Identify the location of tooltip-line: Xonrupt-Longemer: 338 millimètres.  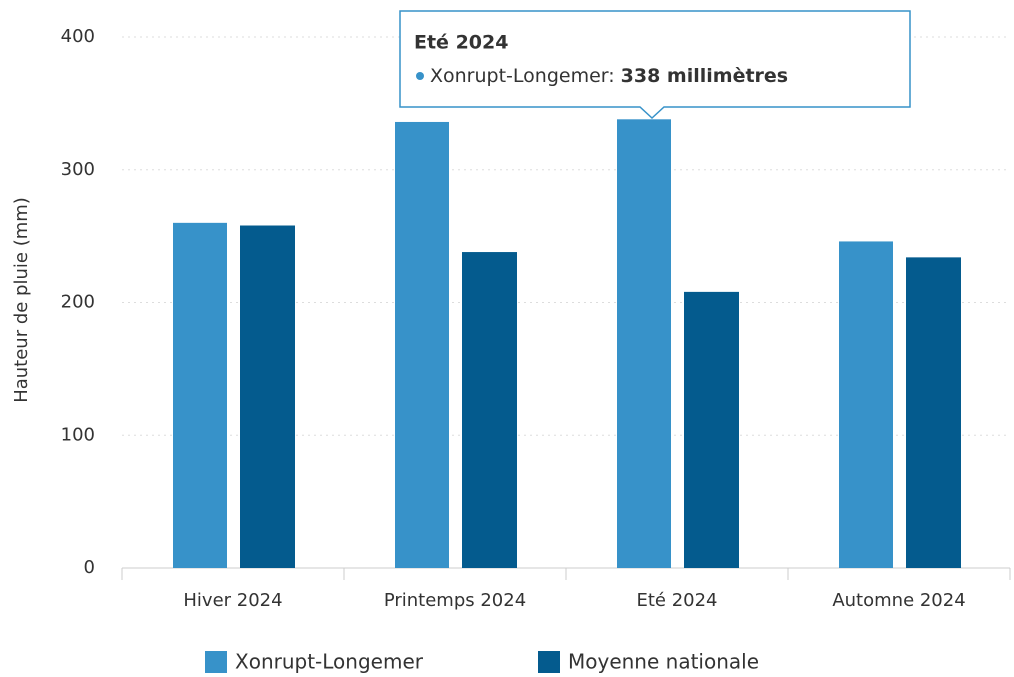
(609, 76).